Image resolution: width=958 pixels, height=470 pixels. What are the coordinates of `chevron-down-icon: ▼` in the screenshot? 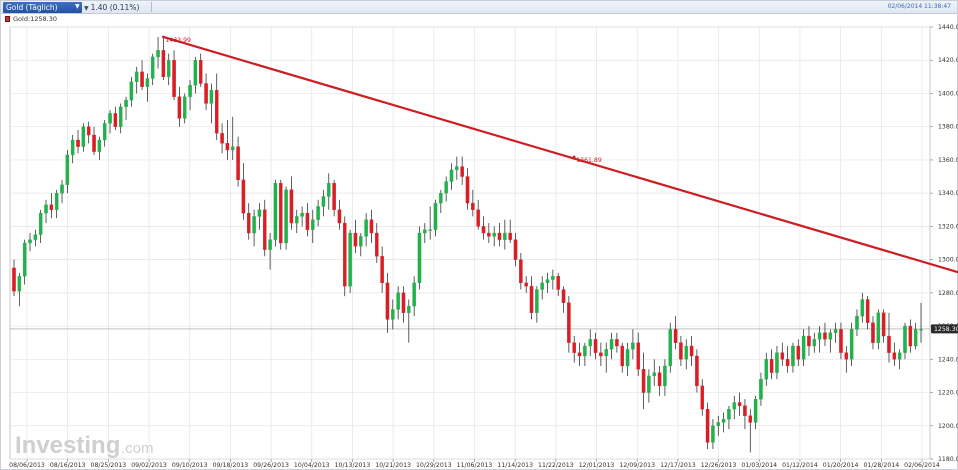 It's located at (77, 6).